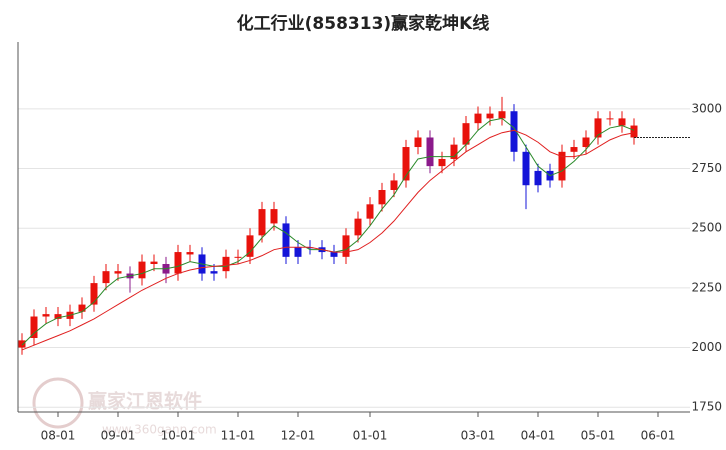  What do you see at coordinates (538, 436) in the screenshot?
I see `x-tick-label: 04-01` at bounding box center [538, 436].